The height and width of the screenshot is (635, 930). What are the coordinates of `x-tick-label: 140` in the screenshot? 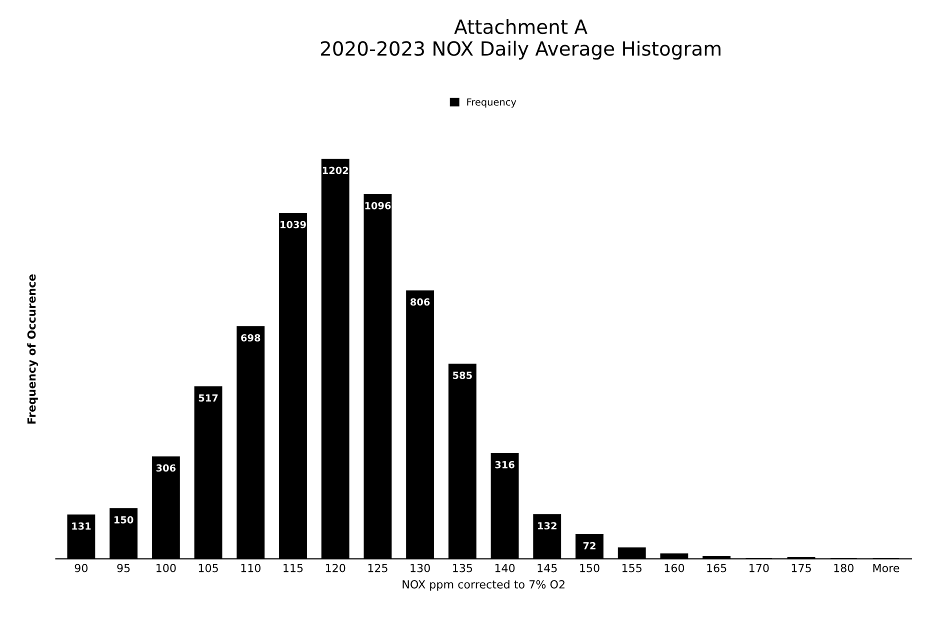 It's located at (505, 568).